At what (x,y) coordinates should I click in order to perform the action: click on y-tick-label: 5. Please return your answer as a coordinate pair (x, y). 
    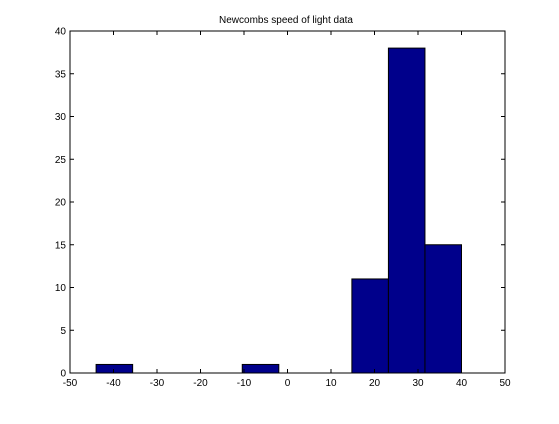
    Looking at the image, I should click on (63, 331).